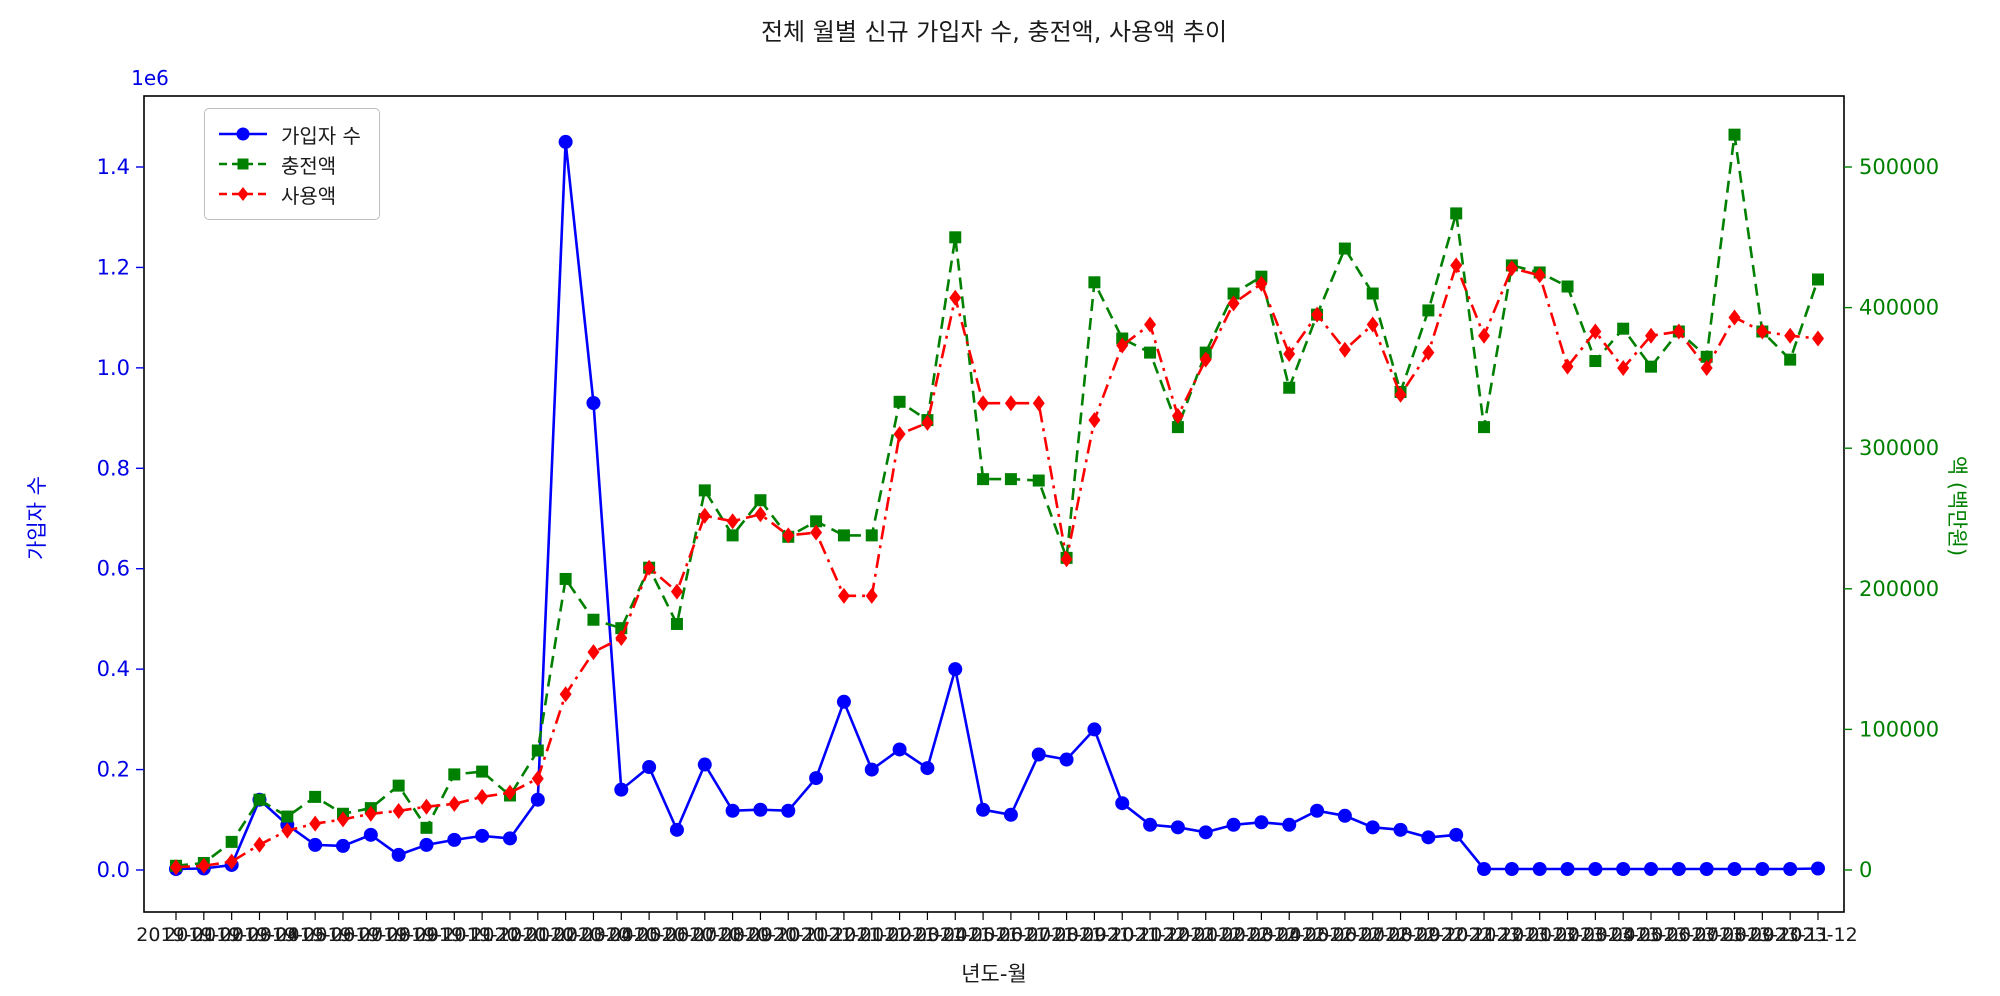  Describe the element at coordinates (1678, 935) in the screenshot. I see `svg-text: 2023-07` at that location.